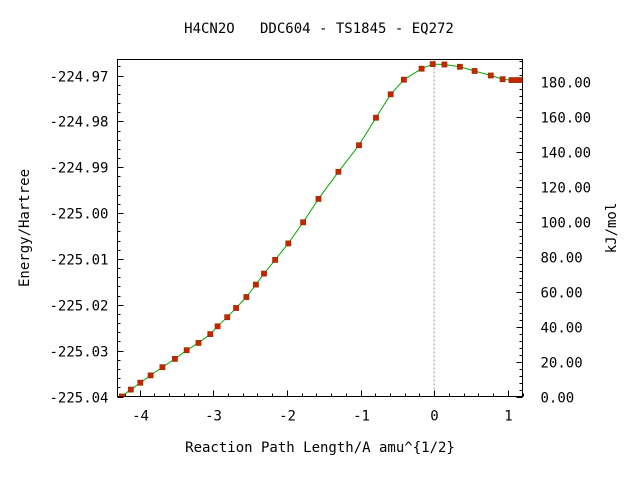 The width and height of the screenshot is (640, 480). What do you see at coordinates (566, 189) in the screenshot?
I see `y2-tick-label: 120.00` at bounding box center [566, 189].